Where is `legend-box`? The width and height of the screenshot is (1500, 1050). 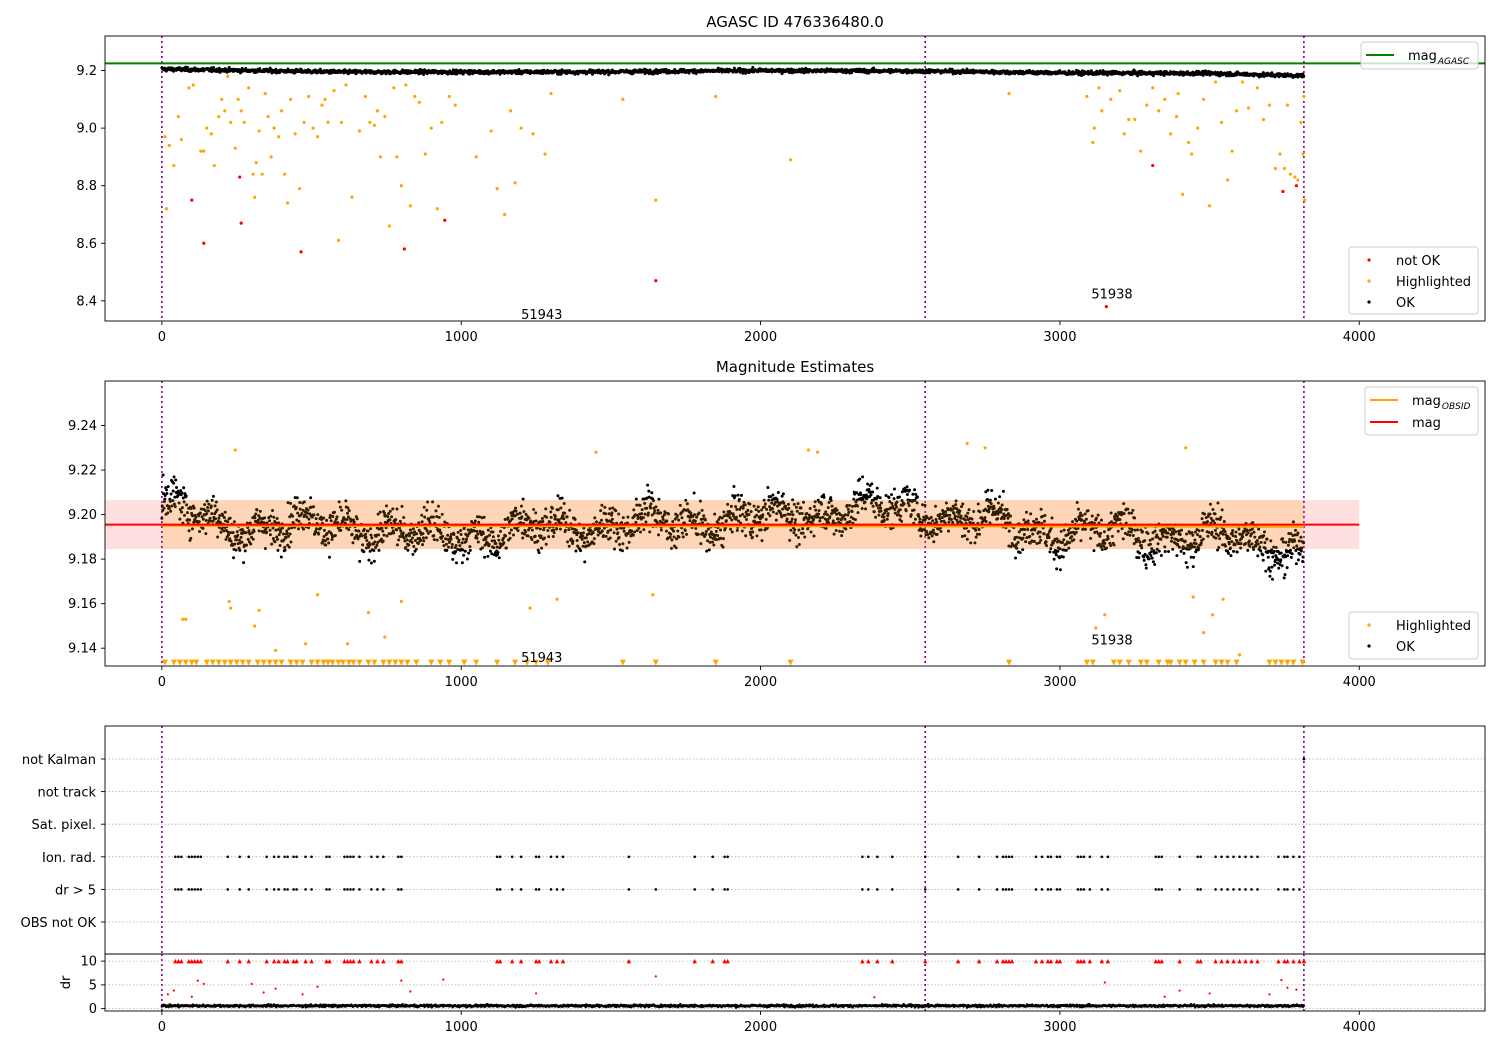
legend-box is located at coordinates (1413, 280).